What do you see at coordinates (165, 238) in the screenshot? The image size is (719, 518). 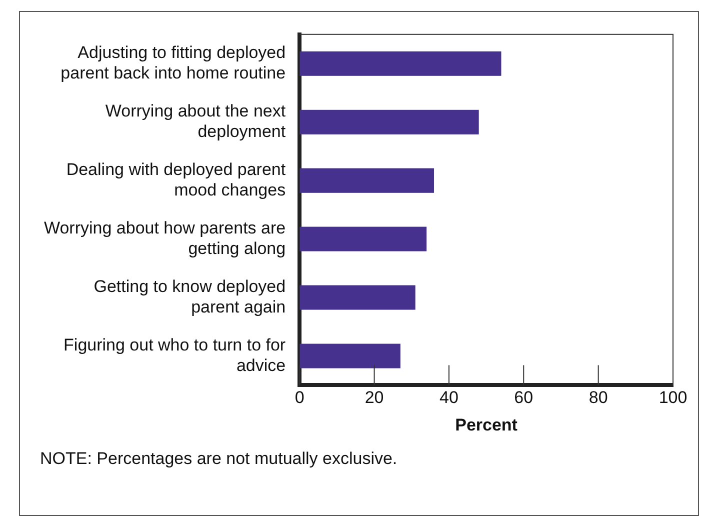 I see `y-tick-label: Worrying about how parents are getting along` at bounding box center [165, 238].